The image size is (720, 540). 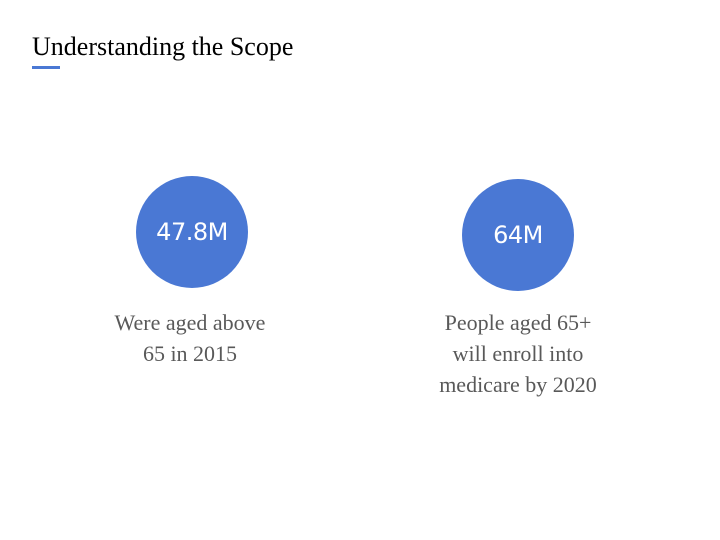 I want to click on stat-value-2: 64M, so click(x=518, y=235).